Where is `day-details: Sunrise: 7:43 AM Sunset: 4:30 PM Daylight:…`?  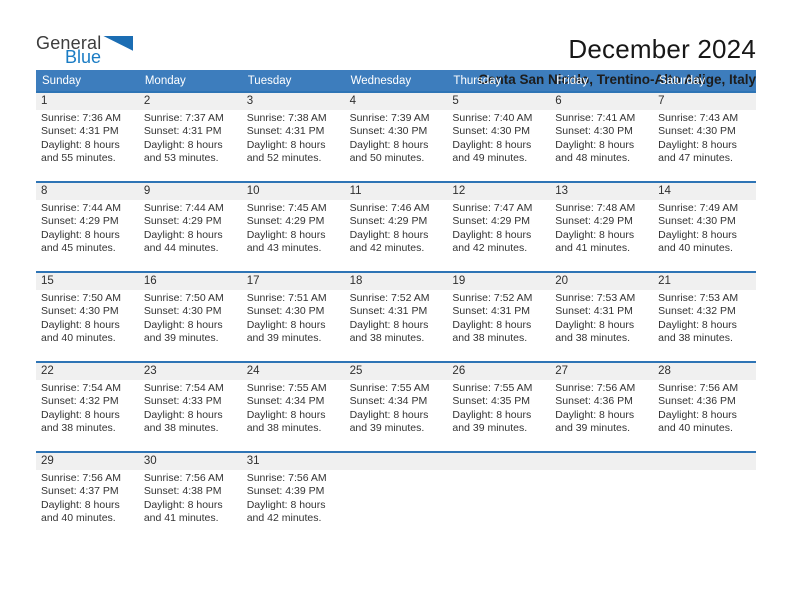 day-details: Sunrise: 7:43 AM Sunset: 4:30 PM Daylight:… is located at coordinates (704, 138).